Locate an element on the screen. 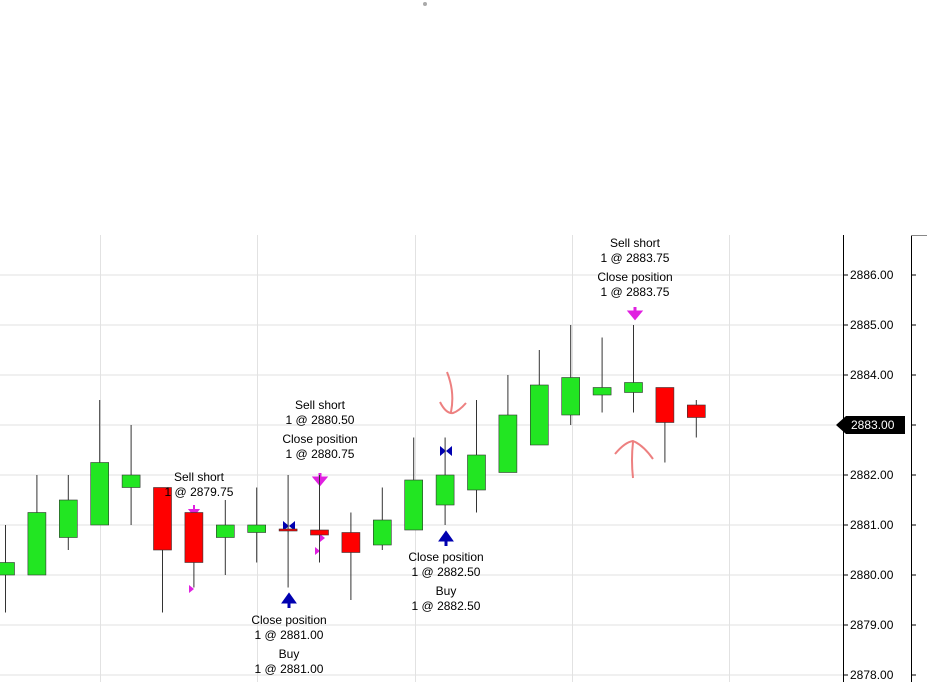 Image resolution: width=927 pixels, height=682 pixels. y-tick-label: 2881.00 is located at coordinates (872, 525).